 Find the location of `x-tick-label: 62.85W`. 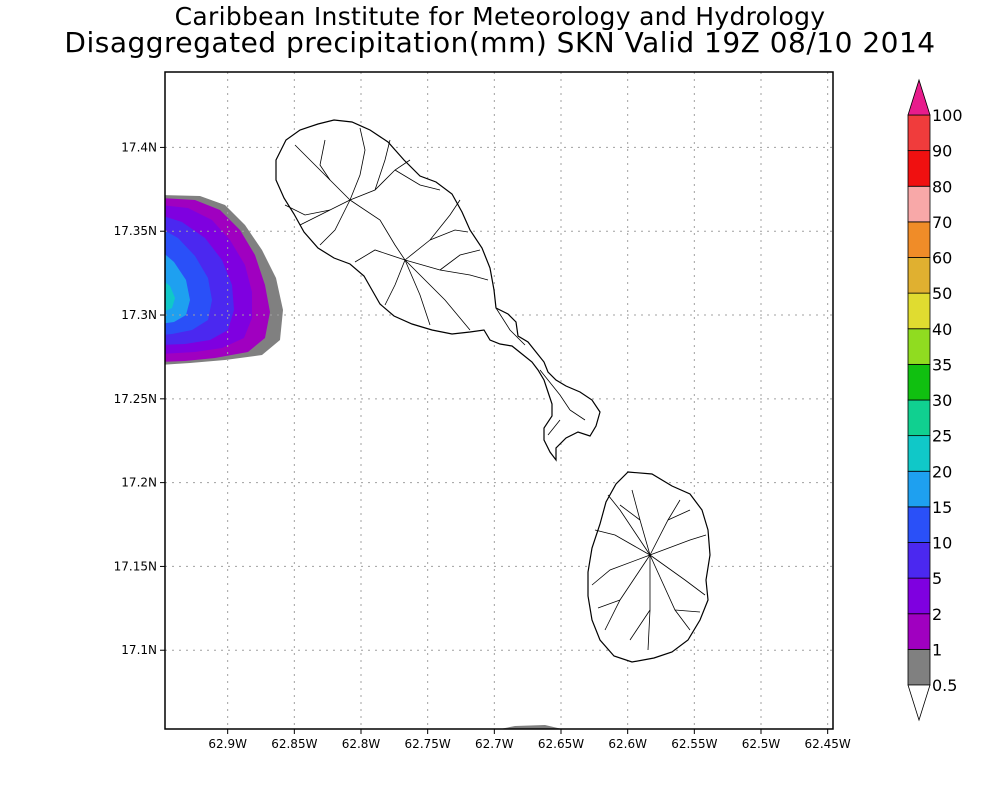

x-tick-label: 62.85W is located at coordinates (294, 744).